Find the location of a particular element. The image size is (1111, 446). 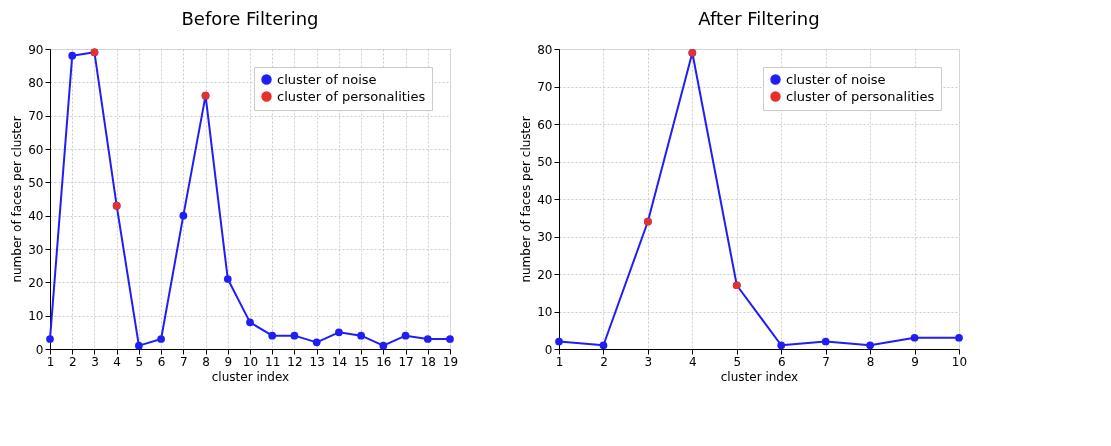

x-tick-label: 15 is located at coordinates (361, 361).